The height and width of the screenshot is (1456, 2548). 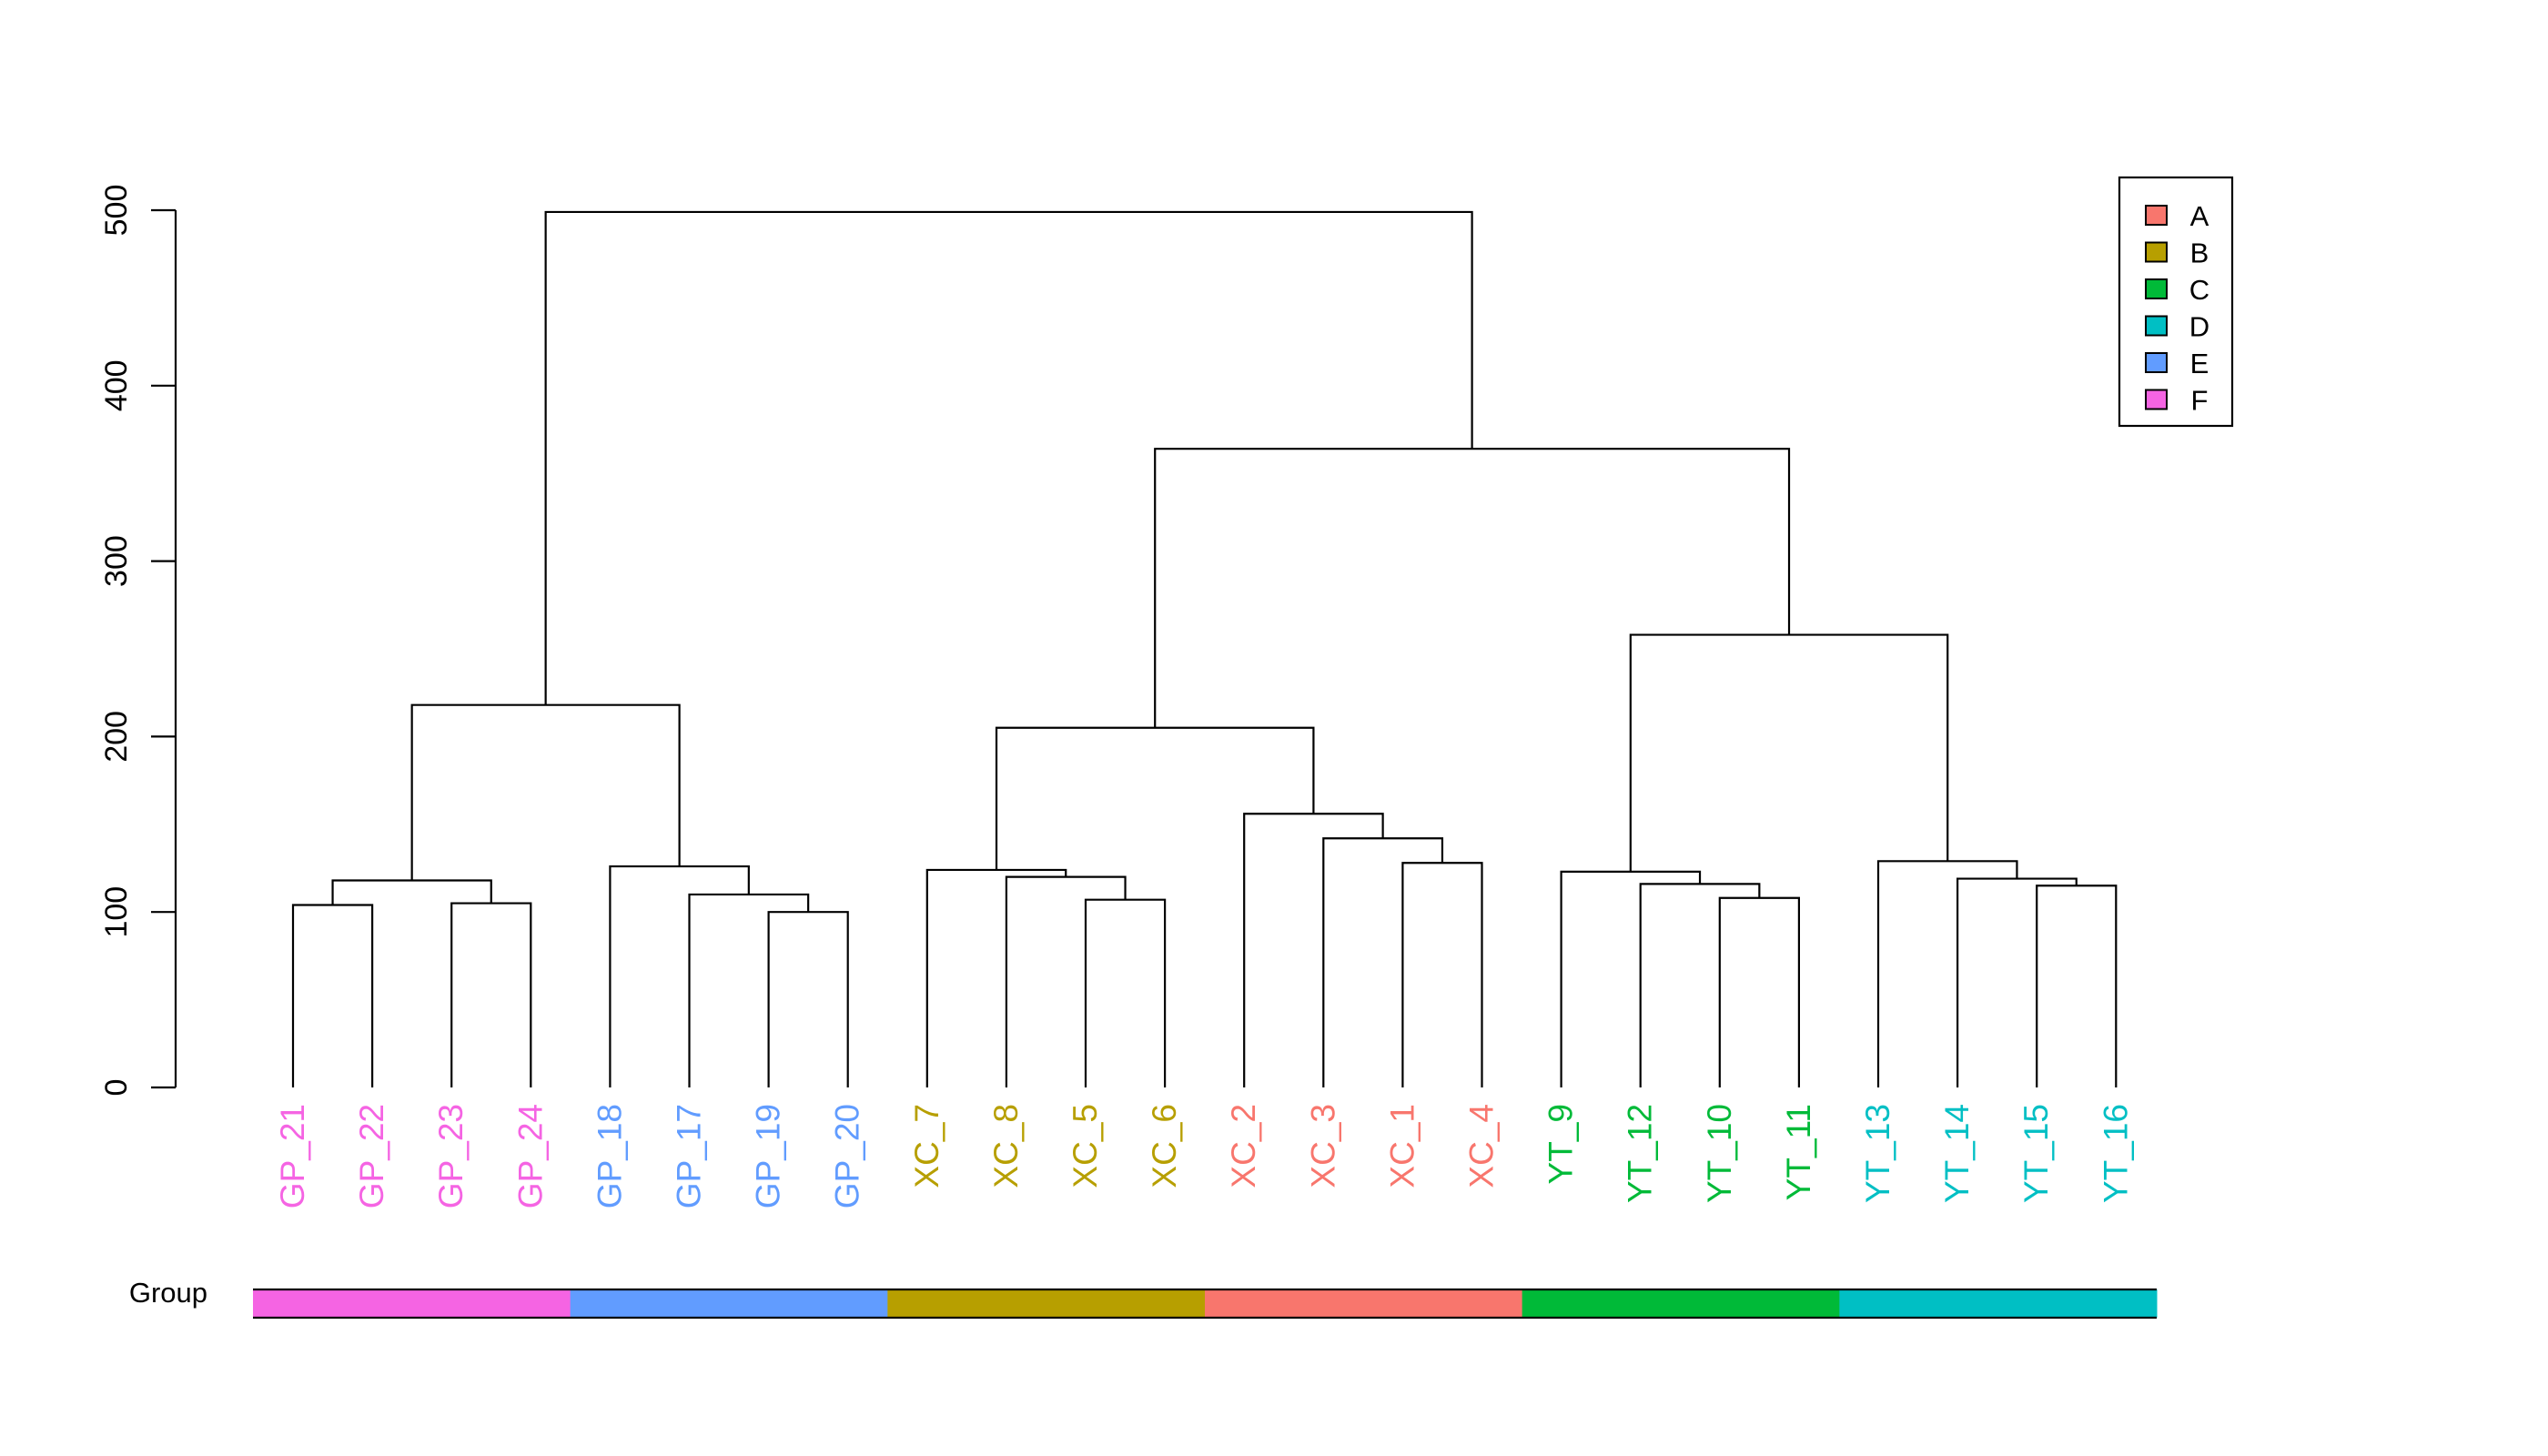 What do you see at coordinates (1085, 1146) in the screenshot?
I see `leaf-label: XC_5` at bounding box center [1085, 1146].